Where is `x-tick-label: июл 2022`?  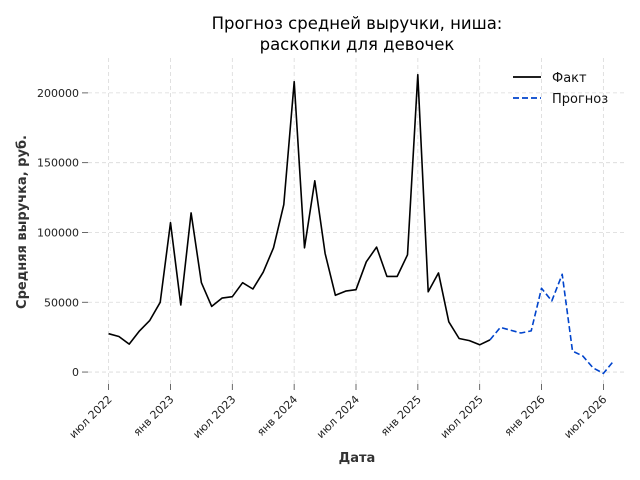 x-tick-label: июл 2022 is located at coordinates (91, 417).